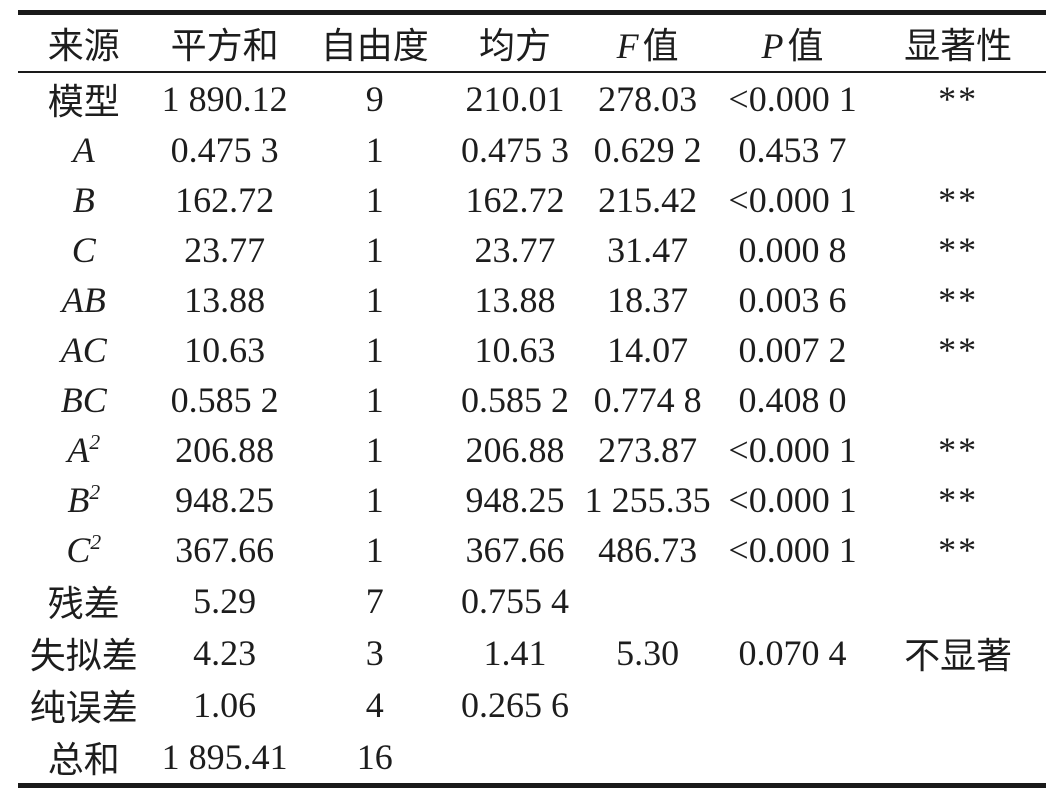 The width and height of the screenshot is (1064, 794). Describe the element at coordinates (224, 757) in the screenshot. I see `table-cell-sum-of-squares: 1 895.41` at that location.